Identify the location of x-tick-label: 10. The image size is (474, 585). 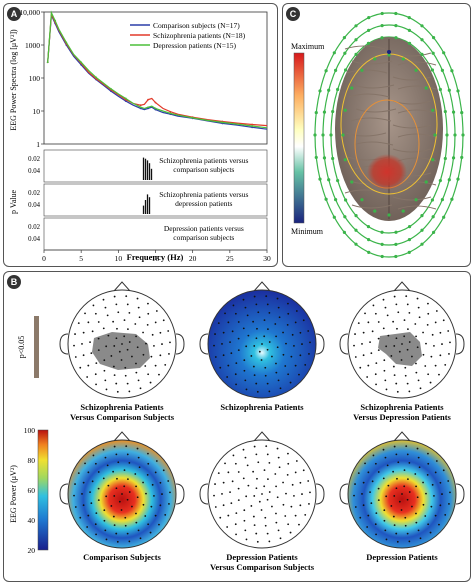
(119, 258).